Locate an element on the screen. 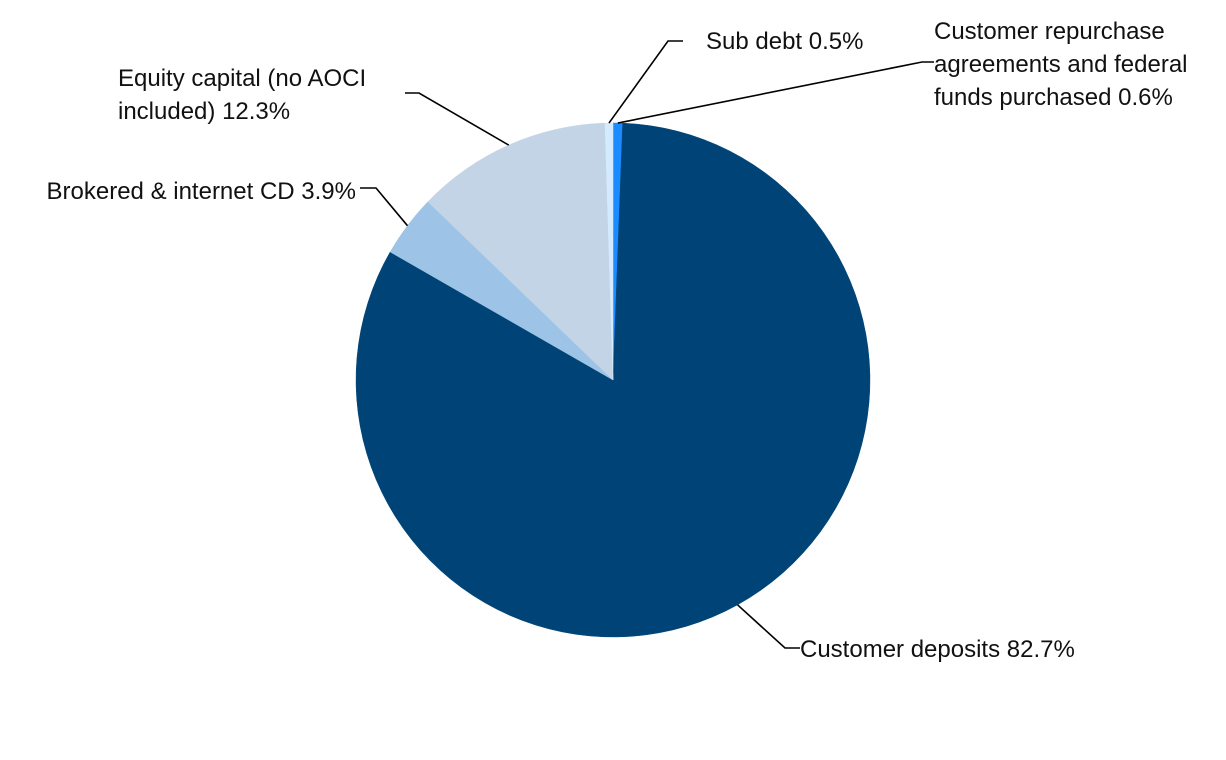 This screenshot has width=1226, height=760. slice-label-brokered-internet-cd: Brokered & internet CD 3.9% is located at coordinates (201, 191).